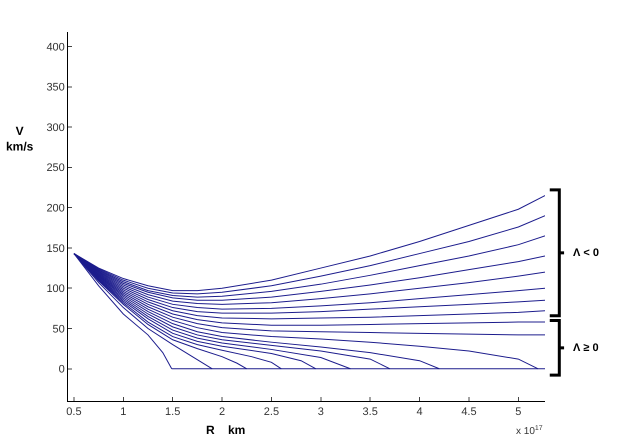 The height and width of the screenshot is (443, 641). Describe the element at coordinates (586, 348) in the screenshot. I see `text: Λ ≥ 0` at that location.